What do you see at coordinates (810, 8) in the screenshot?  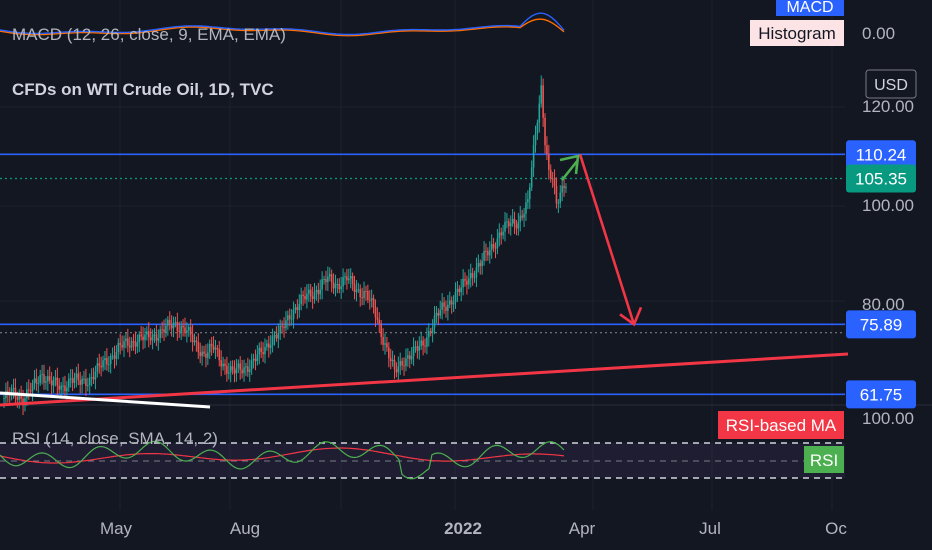 I see `macd-legend-box` at bounding box center [810, 8].